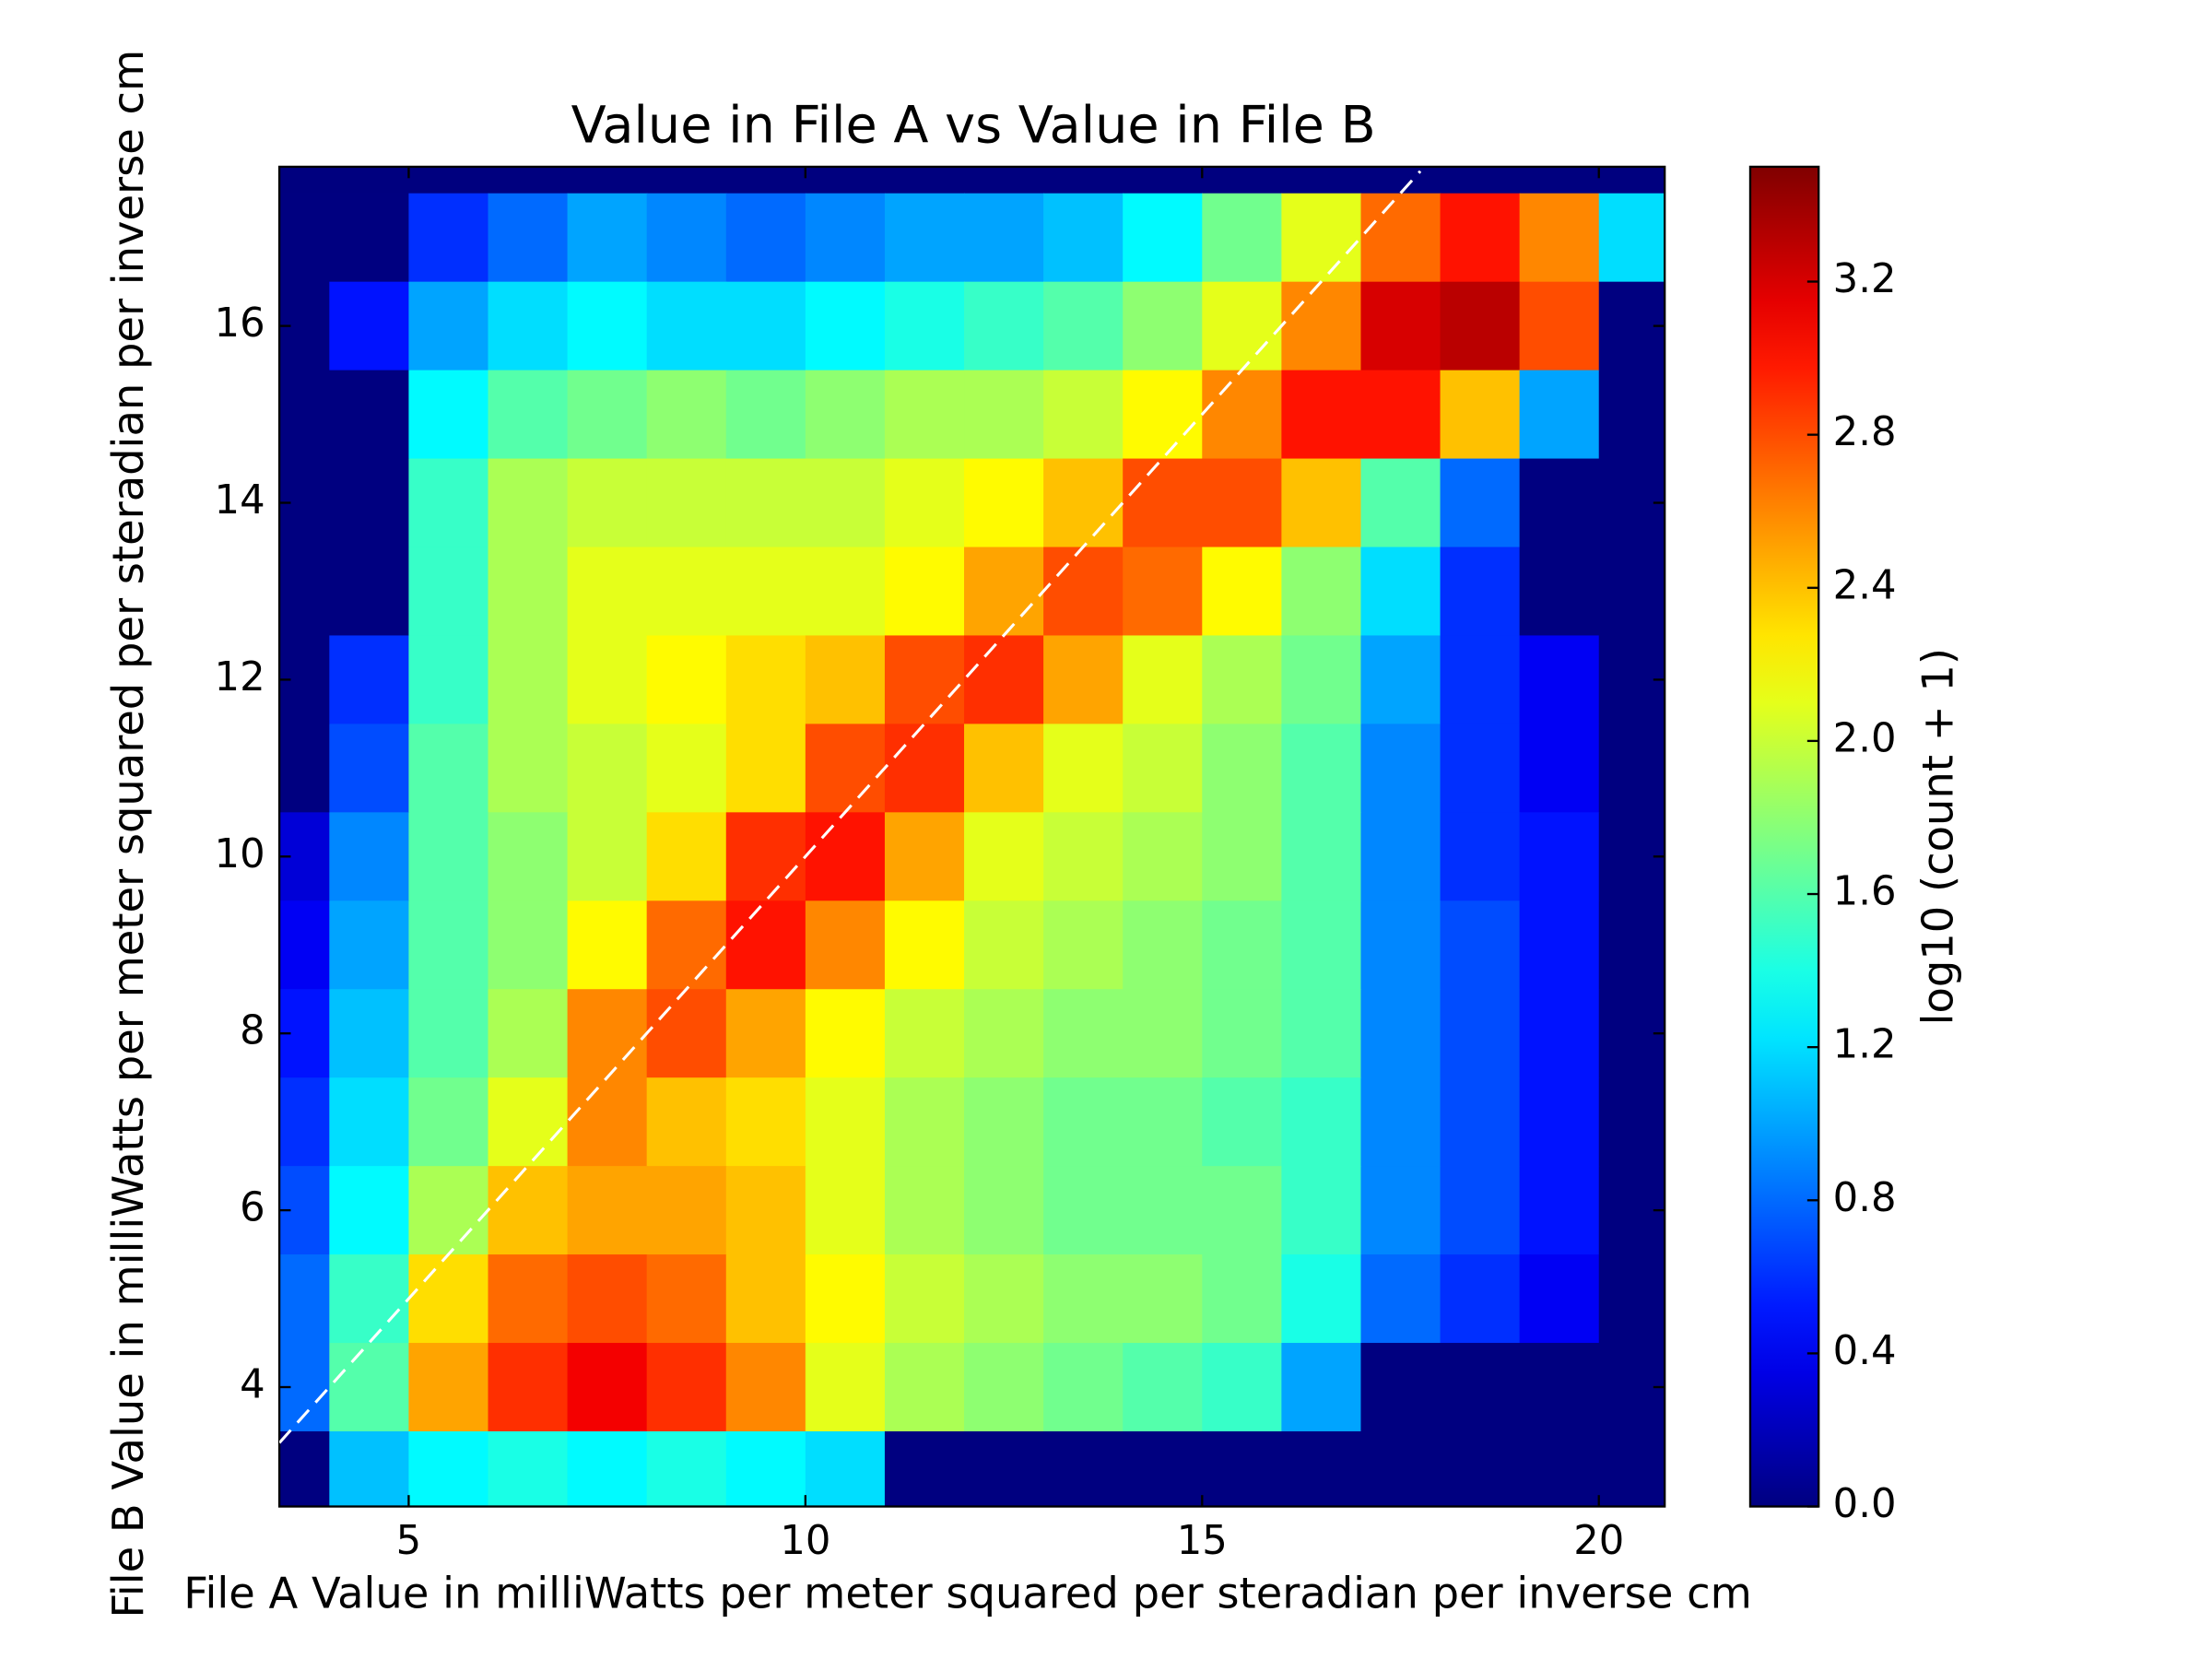 This screenshot has width=2212, height=1659. I want to click on chart-title: Value in File A vs Value in File B, so click(973, 125).